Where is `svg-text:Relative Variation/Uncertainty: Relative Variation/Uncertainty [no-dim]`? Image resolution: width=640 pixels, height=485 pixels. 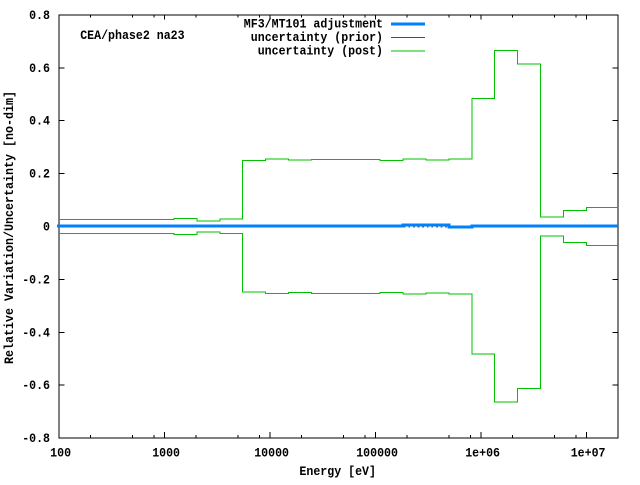
svg-text:Relative Variation/Uncertainty: Relative Variation/Uncertainty [no-dim] is located at coordinates (9, 227).